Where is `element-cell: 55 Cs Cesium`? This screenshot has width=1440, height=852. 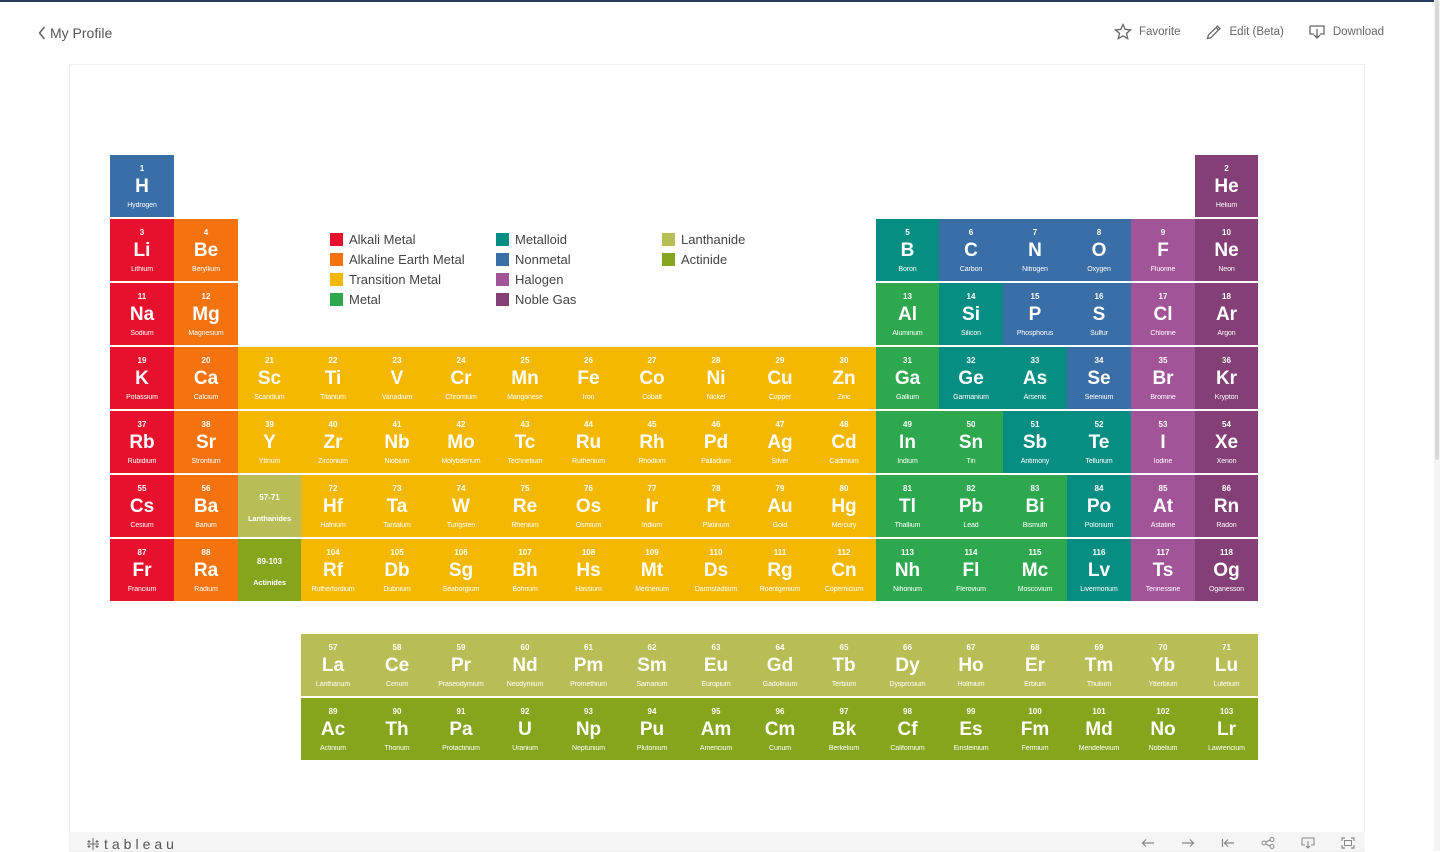
element-cell: 55 Cs Cesium is located at coordinates (142, 506).